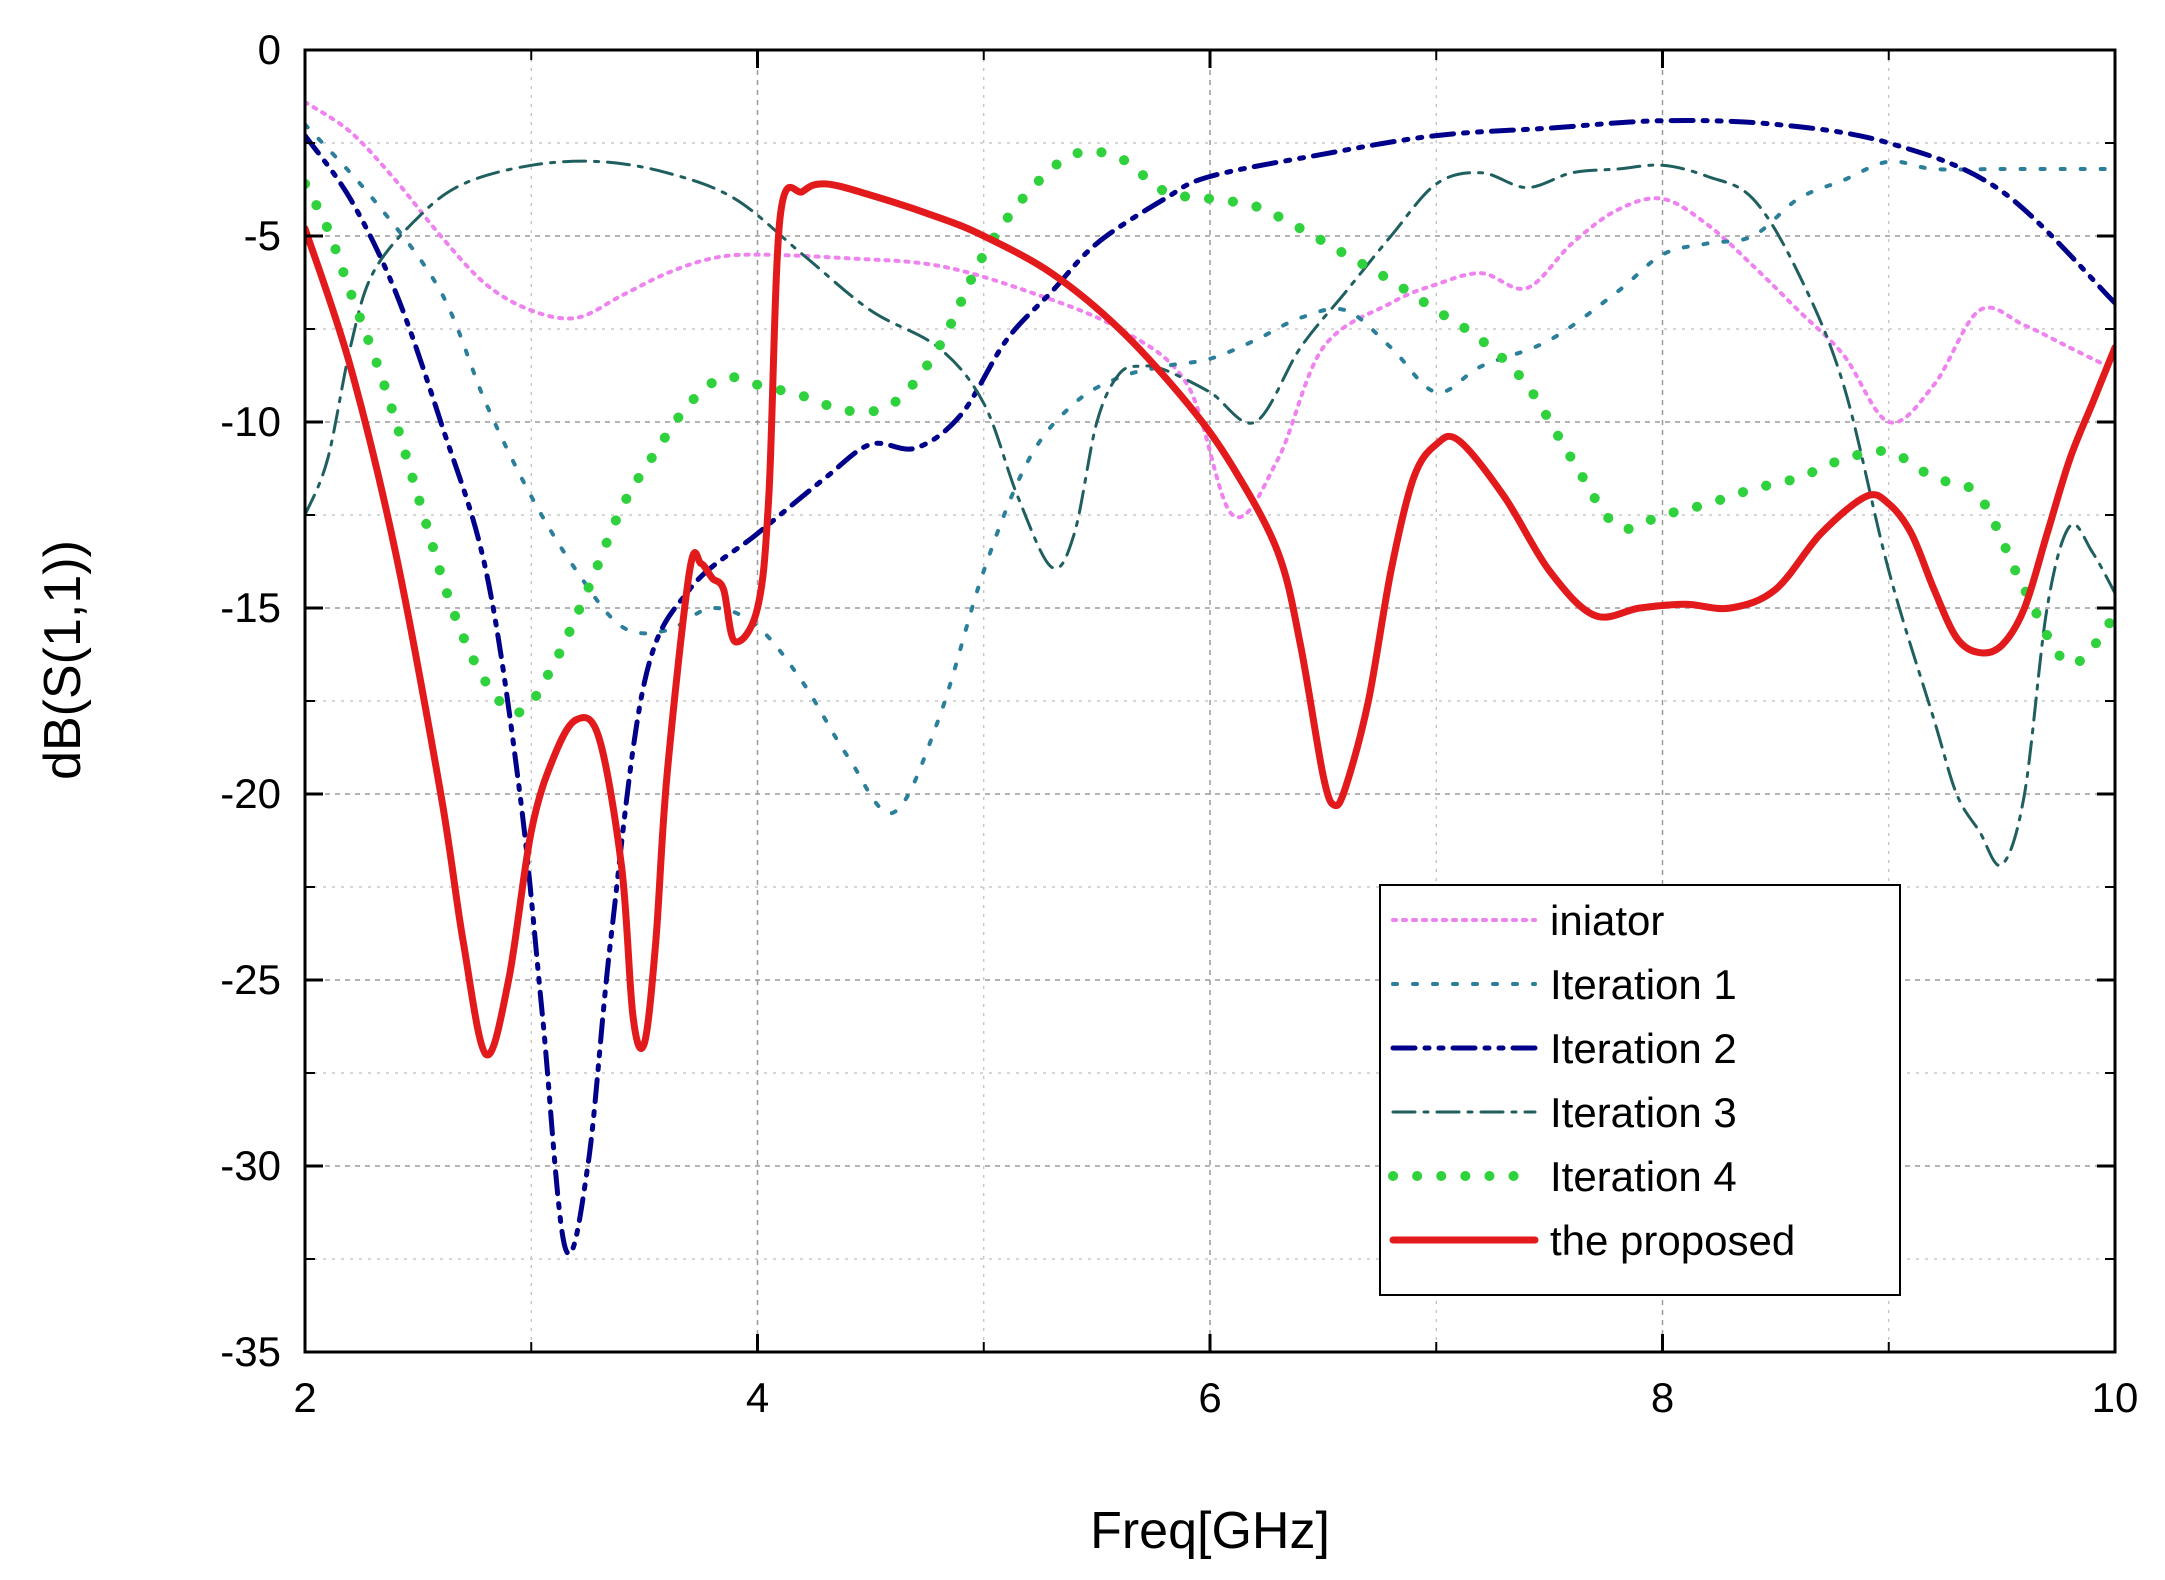 This screenshot has height=1580, width=2165. Describe the element at coordinates (1672, 1240) in the screenshot. I see `legend-label-the-proposed: the proposed` at that location.